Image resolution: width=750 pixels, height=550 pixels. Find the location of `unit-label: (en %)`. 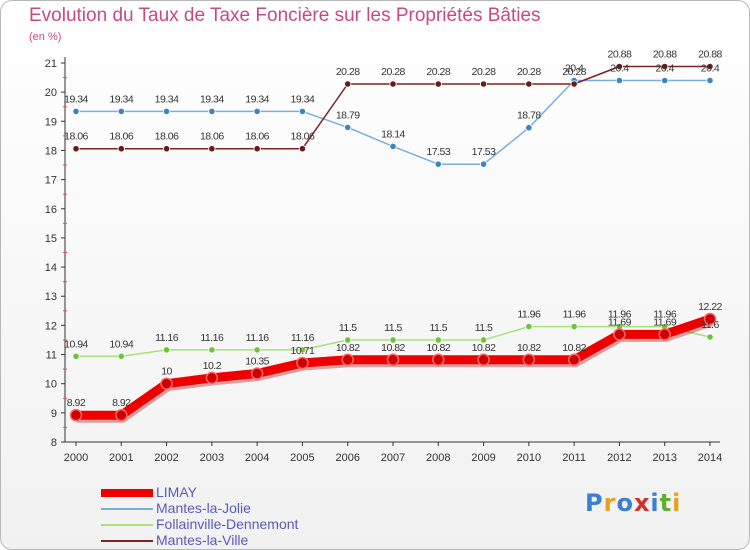

unit-label: (en %) is located at coordinates (45, 37).